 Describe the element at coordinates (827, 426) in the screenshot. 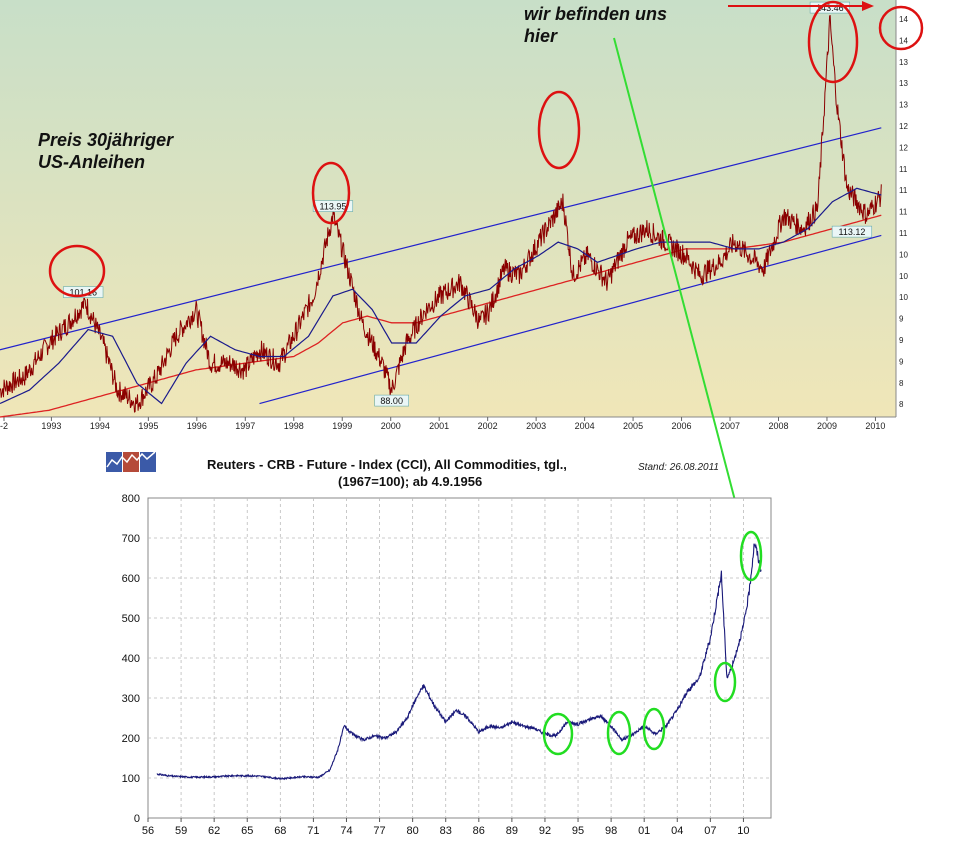

I see `bond-x-tick-label: 2009` at that location.